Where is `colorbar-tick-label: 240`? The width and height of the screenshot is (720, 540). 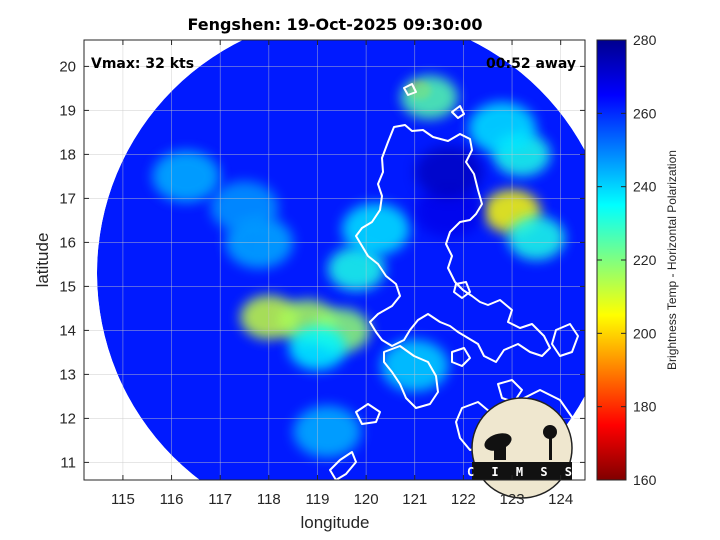 colorbar-tick-label: 240 is located at coordinates (645, 187).